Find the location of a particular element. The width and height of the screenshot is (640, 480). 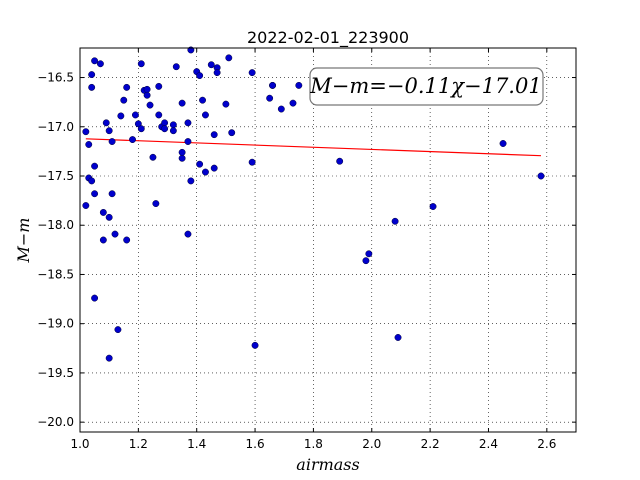

y-tick-label: −20.0 is located at coordinates (55, 422).